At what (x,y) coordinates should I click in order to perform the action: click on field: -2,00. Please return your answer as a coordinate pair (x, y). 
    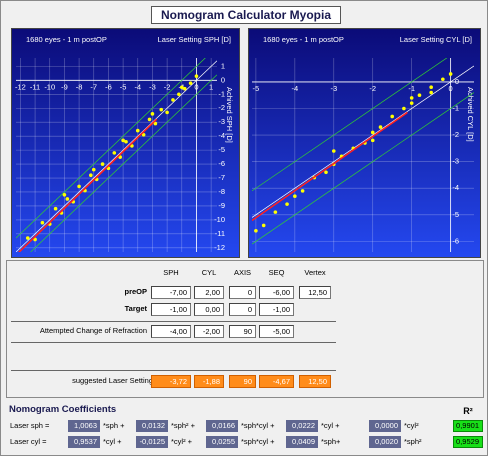
    Looking at the image, I should click on (209, 331).